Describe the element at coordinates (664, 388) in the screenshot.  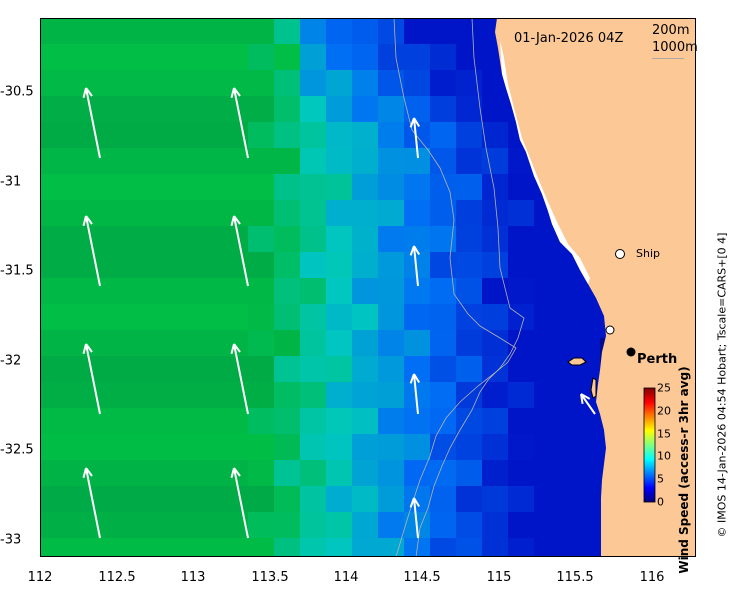
I see `colorbar-tick: 25` at that location.